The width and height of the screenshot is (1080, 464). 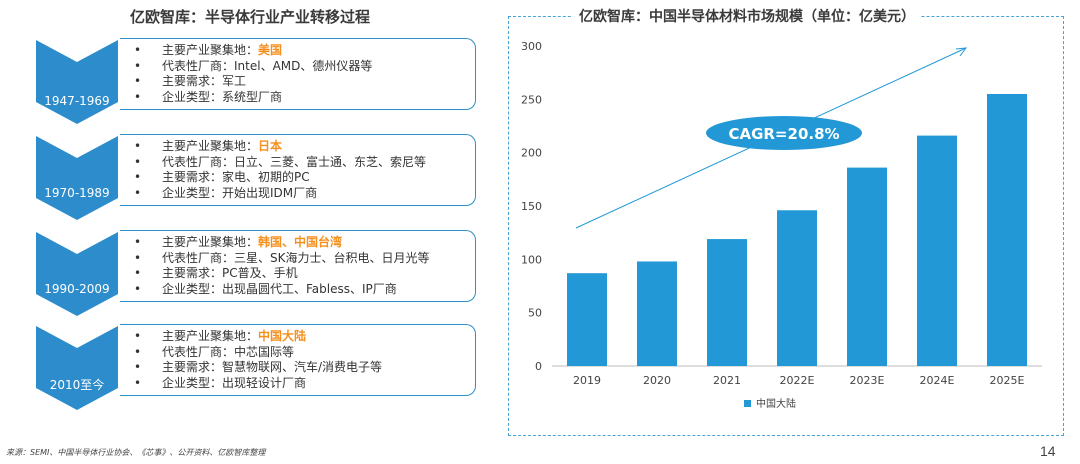 I want to click on cagr-badge, so click(x=784, y=133).